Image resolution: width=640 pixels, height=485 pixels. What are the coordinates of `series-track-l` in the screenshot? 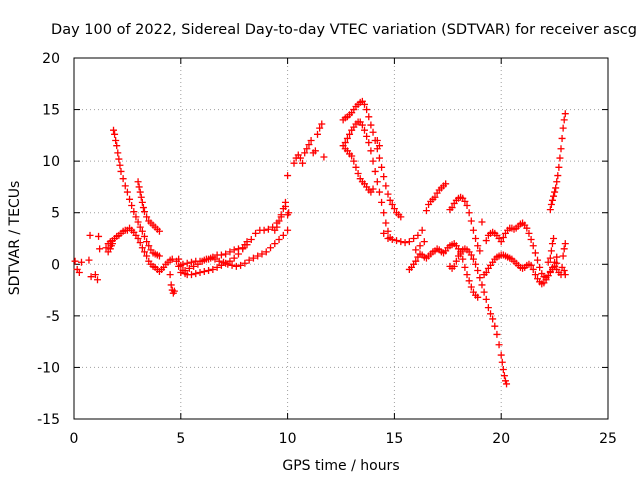 It's located at (448, 217).